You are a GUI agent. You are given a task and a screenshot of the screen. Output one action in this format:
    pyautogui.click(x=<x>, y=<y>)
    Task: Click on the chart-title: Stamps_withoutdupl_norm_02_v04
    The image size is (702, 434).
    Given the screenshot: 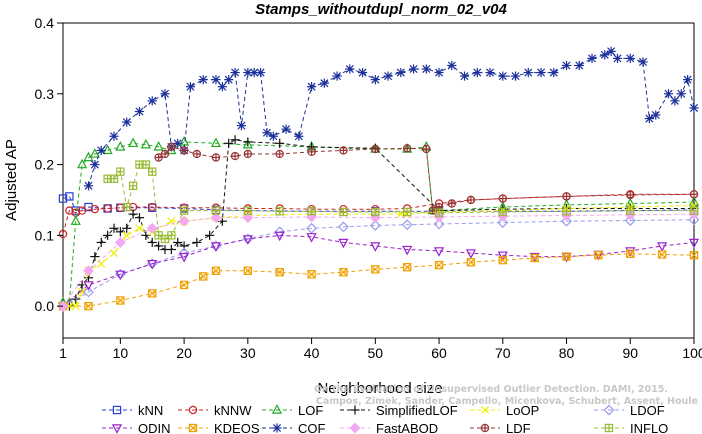 What is the action you would take?
    pyautogui.click(x=381, y=9)
    